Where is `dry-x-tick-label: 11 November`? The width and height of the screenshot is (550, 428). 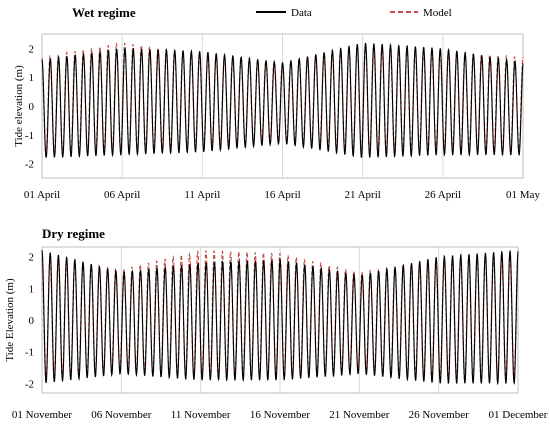 dry-x-tick-label: 11 November is located at coordinates (201, 415).